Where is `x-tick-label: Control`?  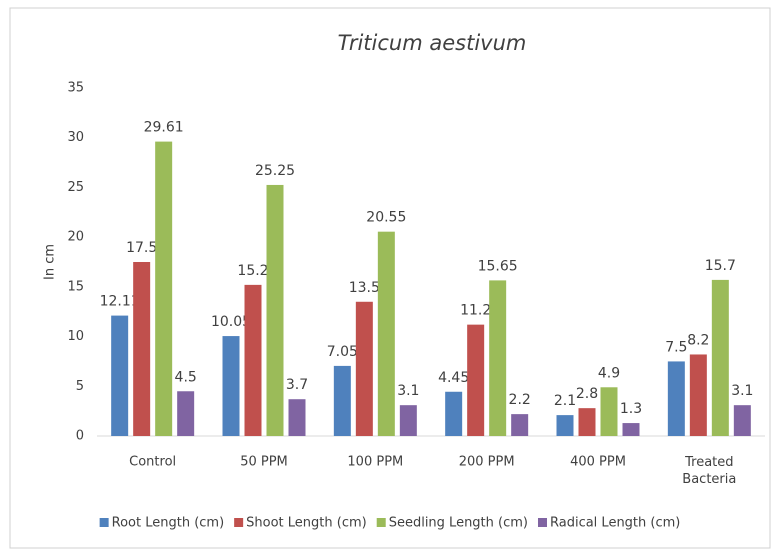
x-tick-label: Control is located at coordinates (152, 462).